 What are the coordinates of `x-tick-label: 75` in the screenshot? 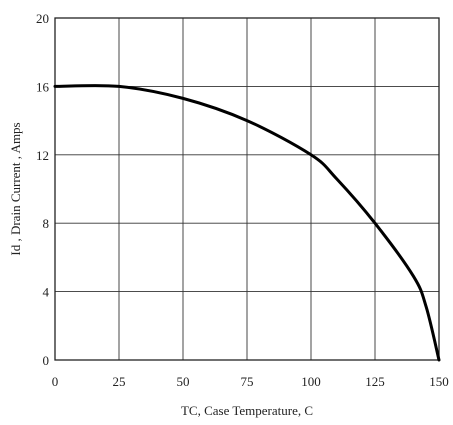 It's located at (247, 381).